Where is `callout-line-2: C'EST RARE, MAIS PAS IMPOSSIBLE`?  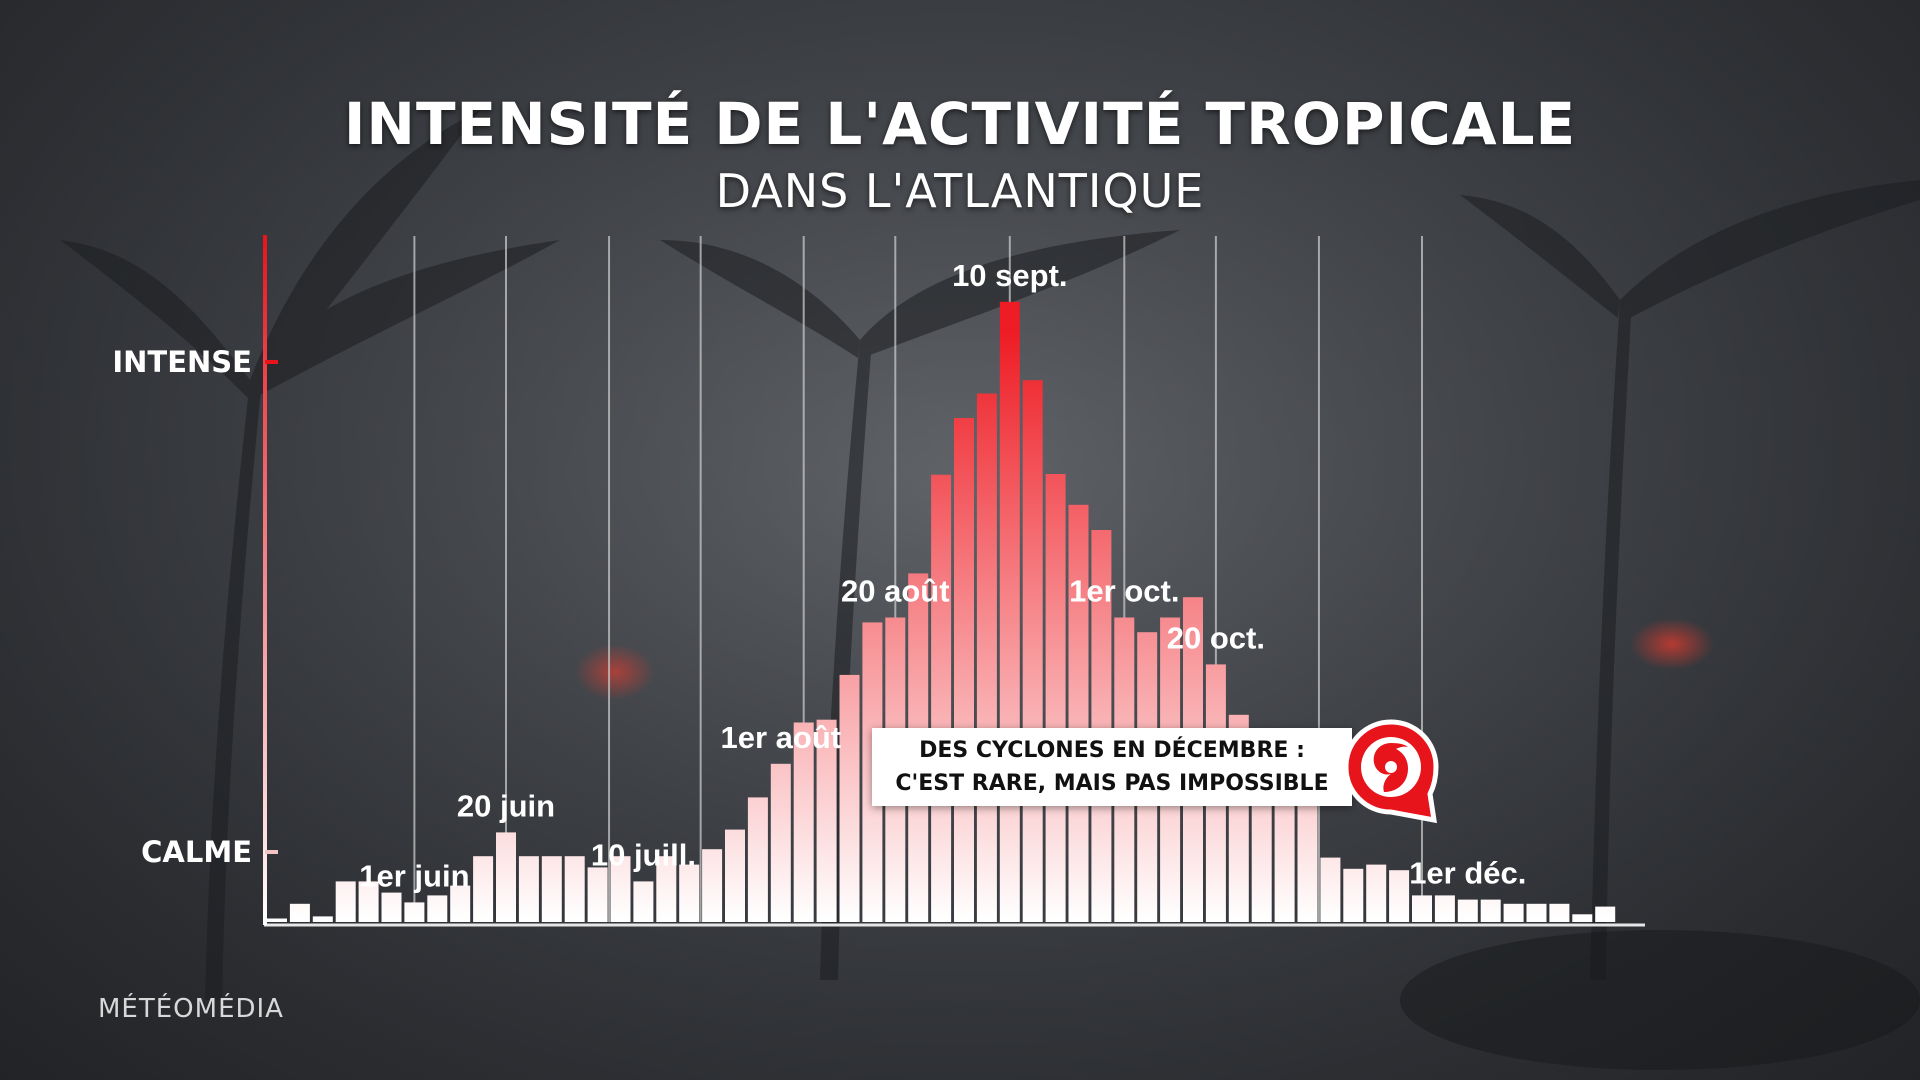
callout-line-2: C'EST RARE, MAIS PAS IMPOSSIBLE is located at coordinates (1112, 783).